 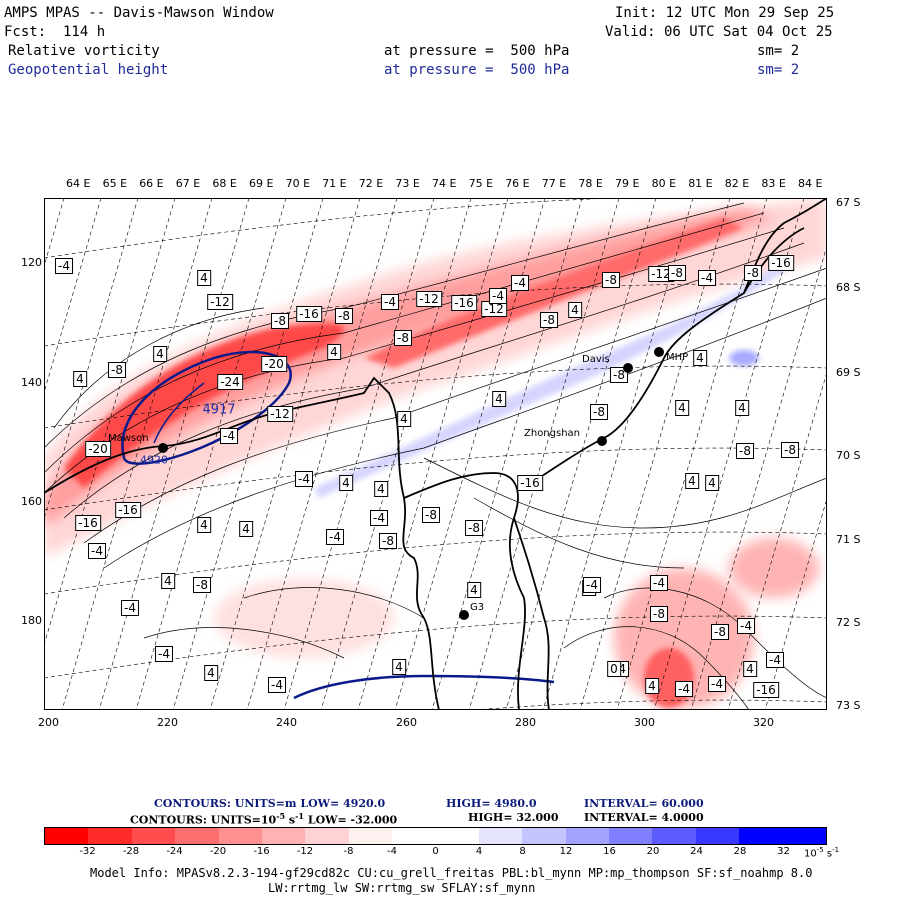 What do you see at coordinates (810, 183) in the screenshot?
I see `top-lon-label: 84 E` at bounding box center [810, 183].